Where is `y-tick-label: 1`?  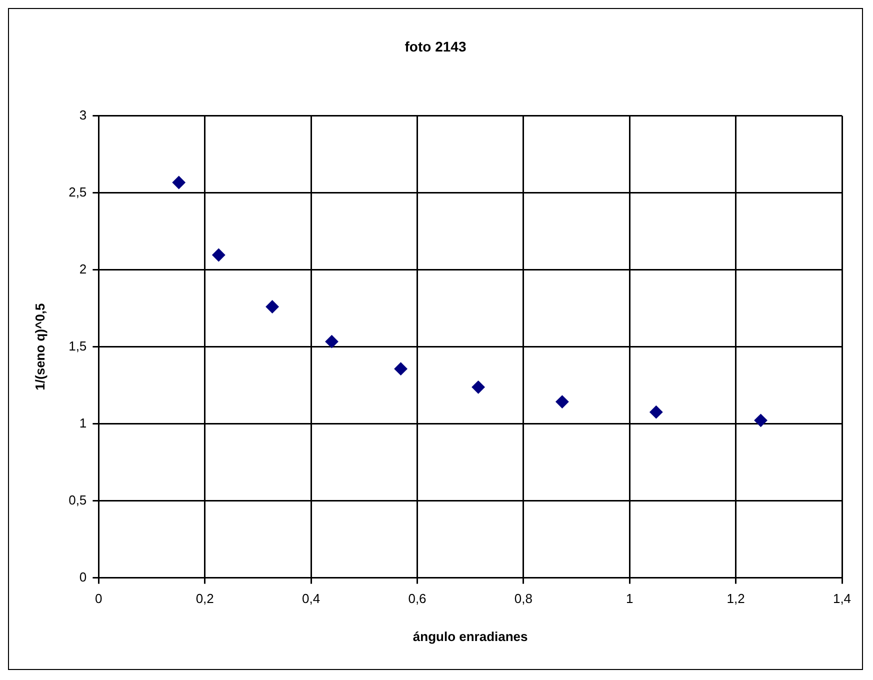 y-tick-label: 1 is located at coordinates (83, 422).